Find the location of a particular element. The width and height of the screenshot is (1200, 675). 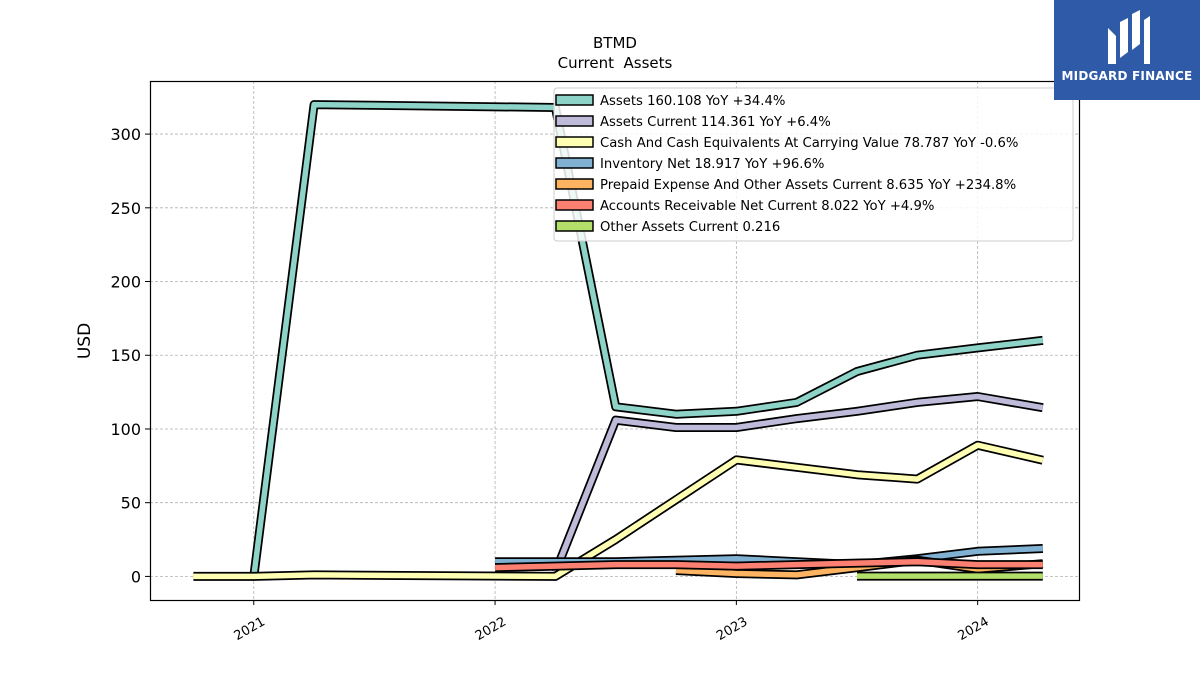

chart-subtitle: Current Assets is located at coordinates (615, 63).